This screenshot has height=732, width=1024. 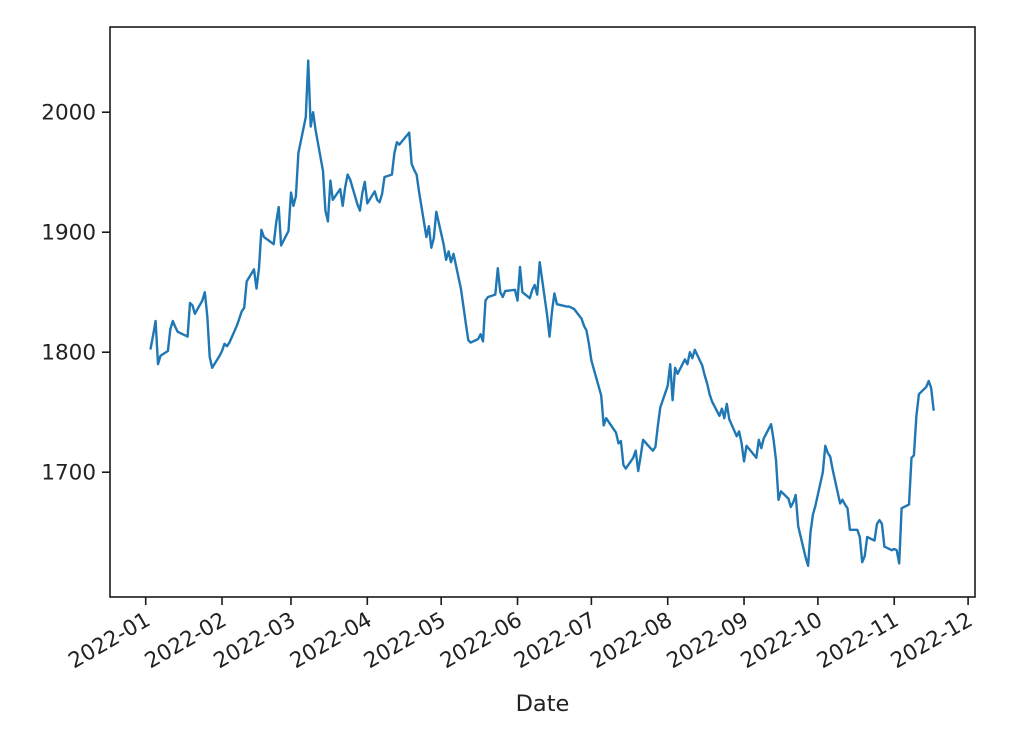 I want to click on y-tick-label: 1700, so click(x=68, y=473).